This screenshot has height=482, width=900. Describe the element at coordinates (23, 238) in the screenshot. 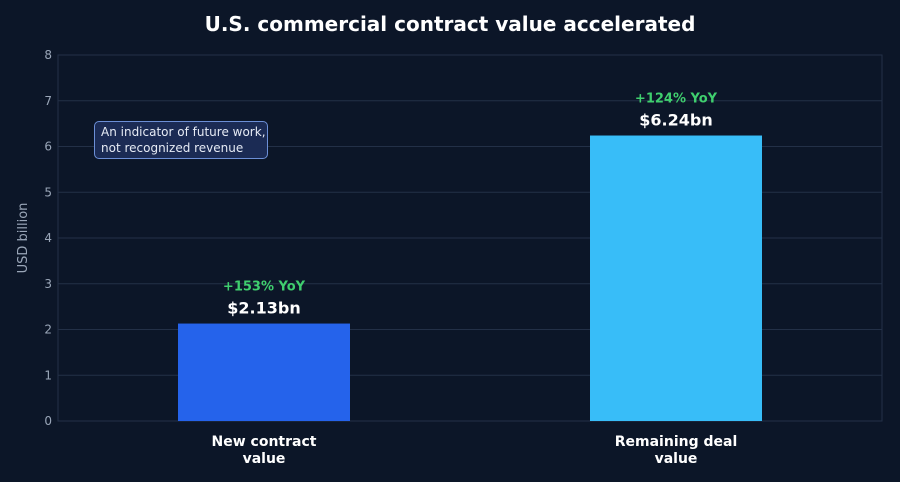

I see `y-axis-title: USD billion` at that location.